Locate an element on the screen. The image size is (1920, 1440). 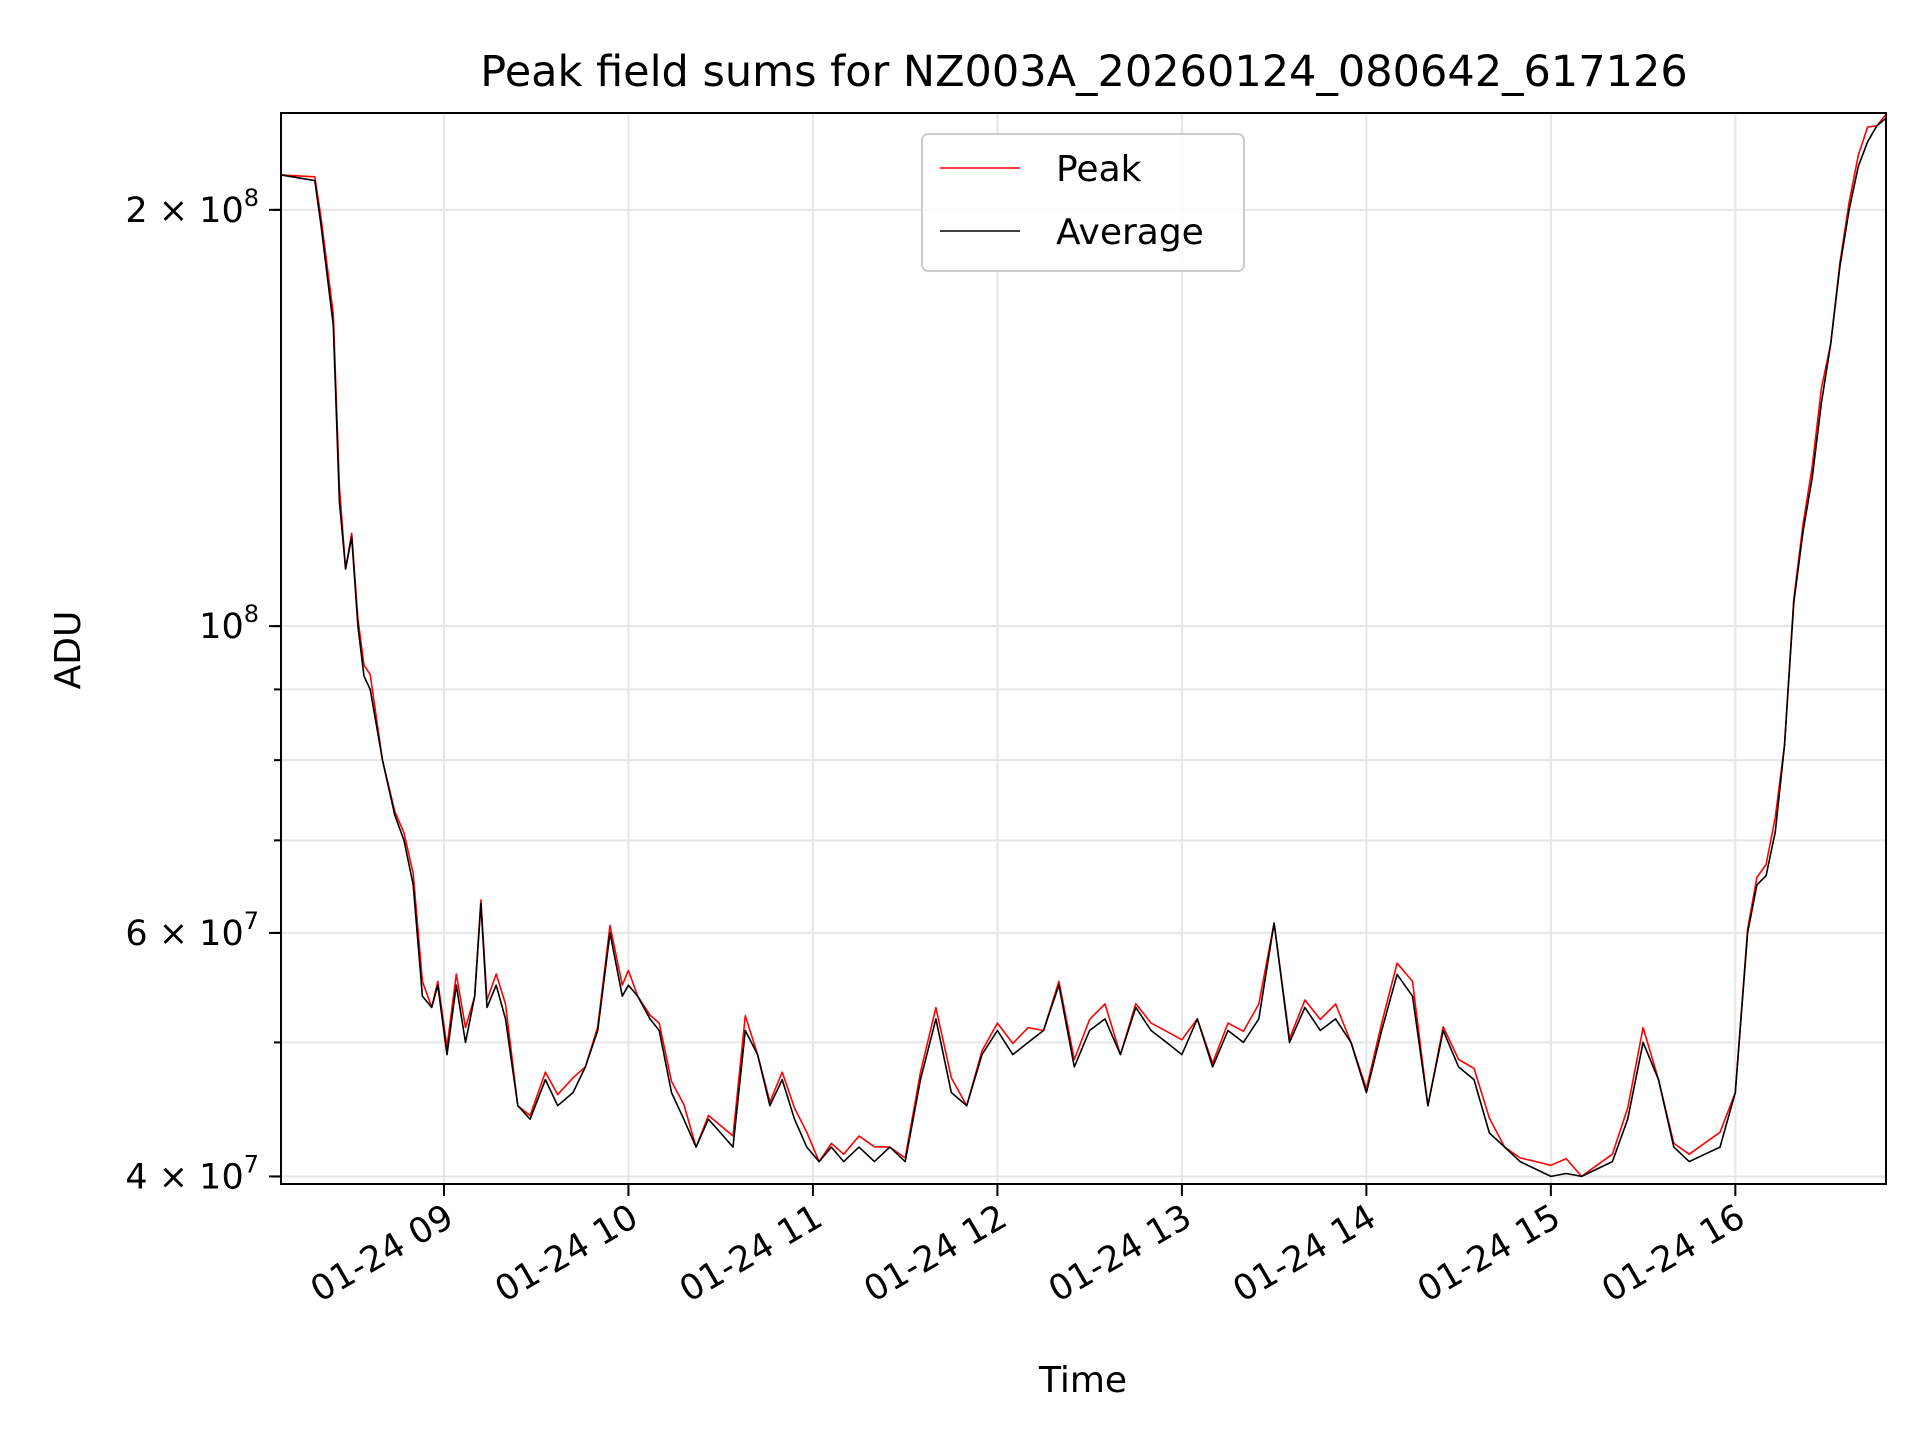
y-tick-label: 108 is located at coordinates (229, 623).